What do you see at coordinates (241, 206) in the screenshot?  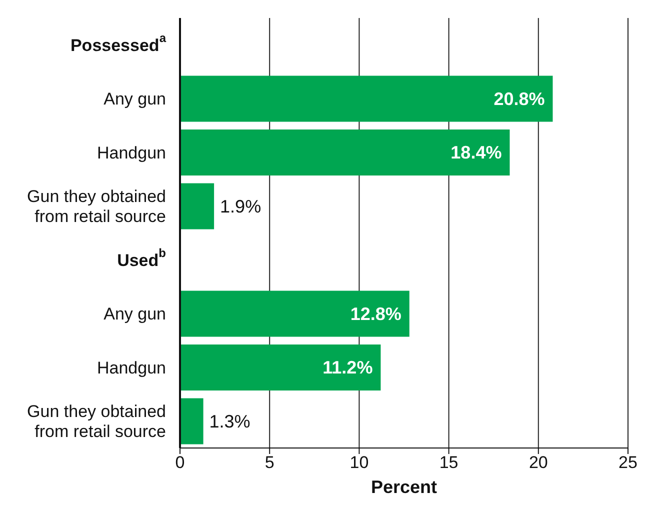 I see `data-label: 1.9%` at bounding box center [241, 206].